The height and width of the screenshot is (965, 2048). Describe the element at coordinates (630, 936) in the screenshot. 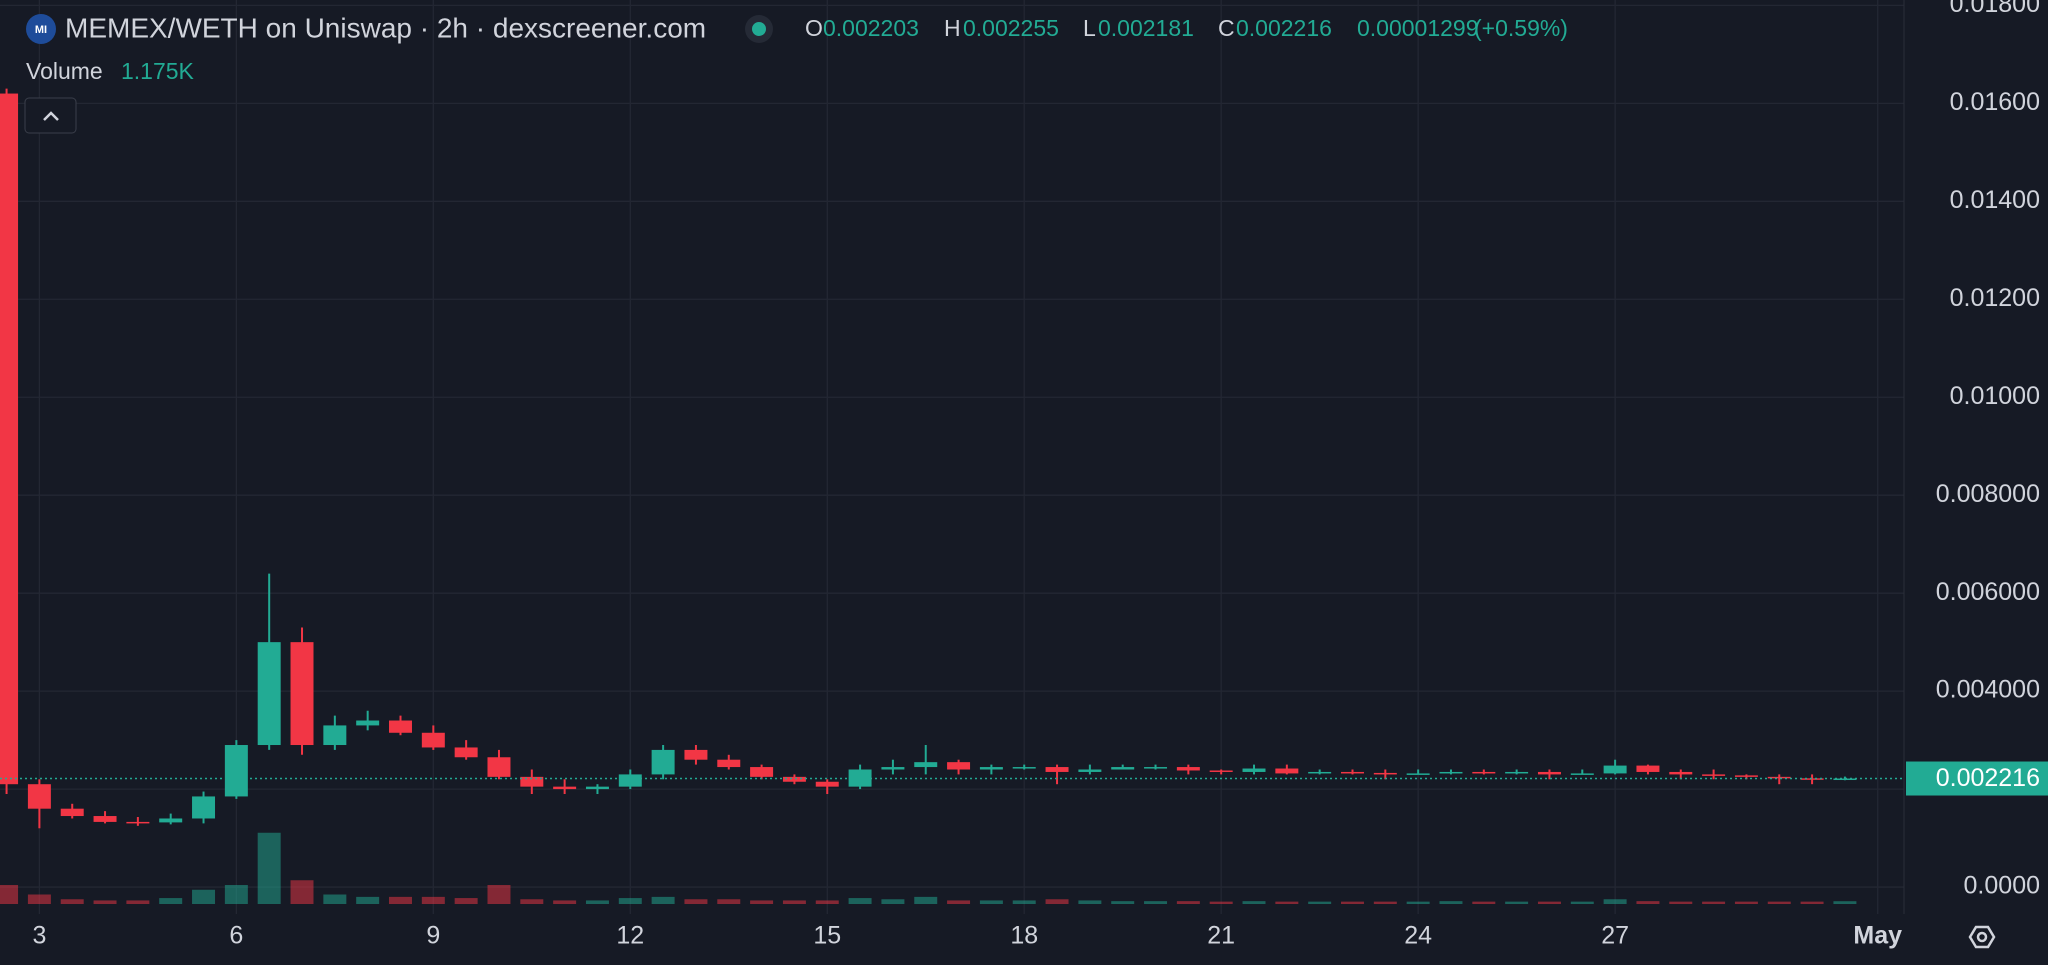

I see `x-tick-label: 12` at that location.